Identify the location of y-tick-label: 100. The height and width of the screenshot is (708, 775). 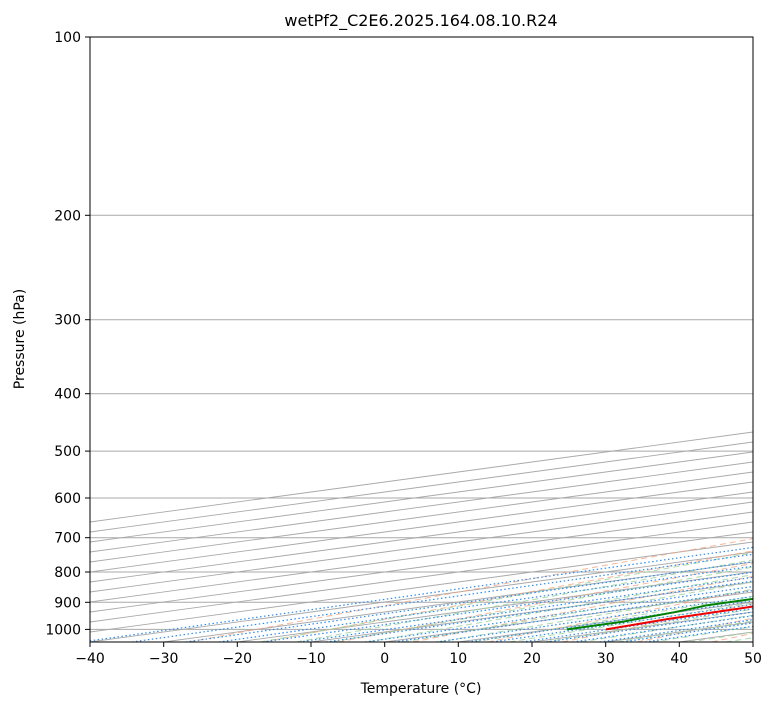
(67, 38).